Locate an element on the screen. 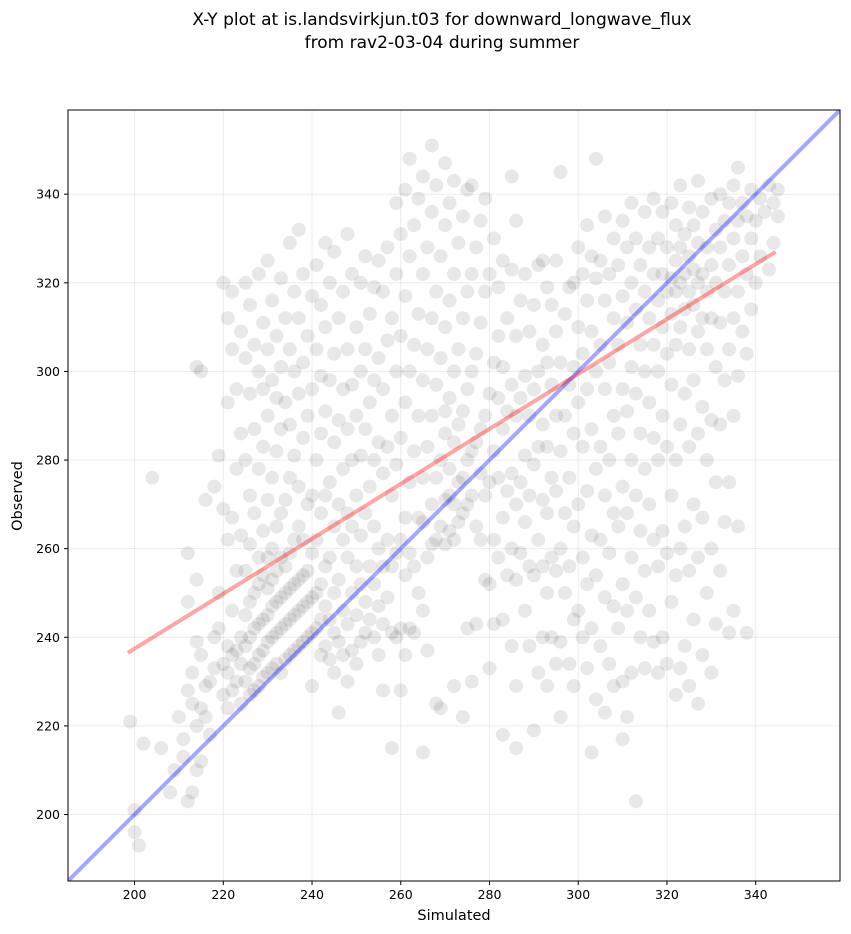 Image resolution: width=851 pixels, height=934 pixels. y-tick-label: 240 is located at coordinates (48, 637).